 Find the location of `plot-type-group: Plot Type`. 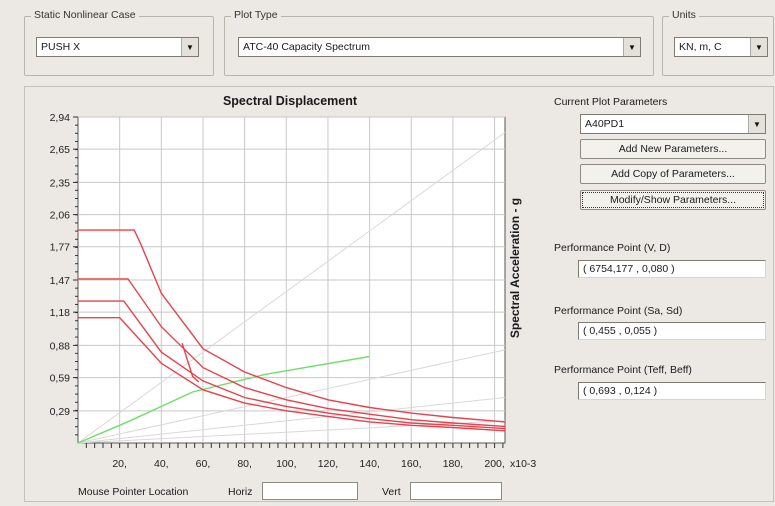

plot-type-group: Plot Type is located at coordinates (439, 42).